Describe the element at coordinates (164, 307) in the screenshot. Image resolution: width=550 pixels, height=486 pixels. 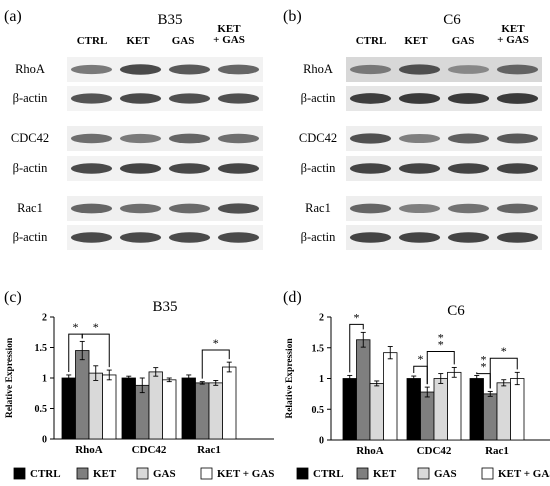
I see `chart-title: B35` at that location.